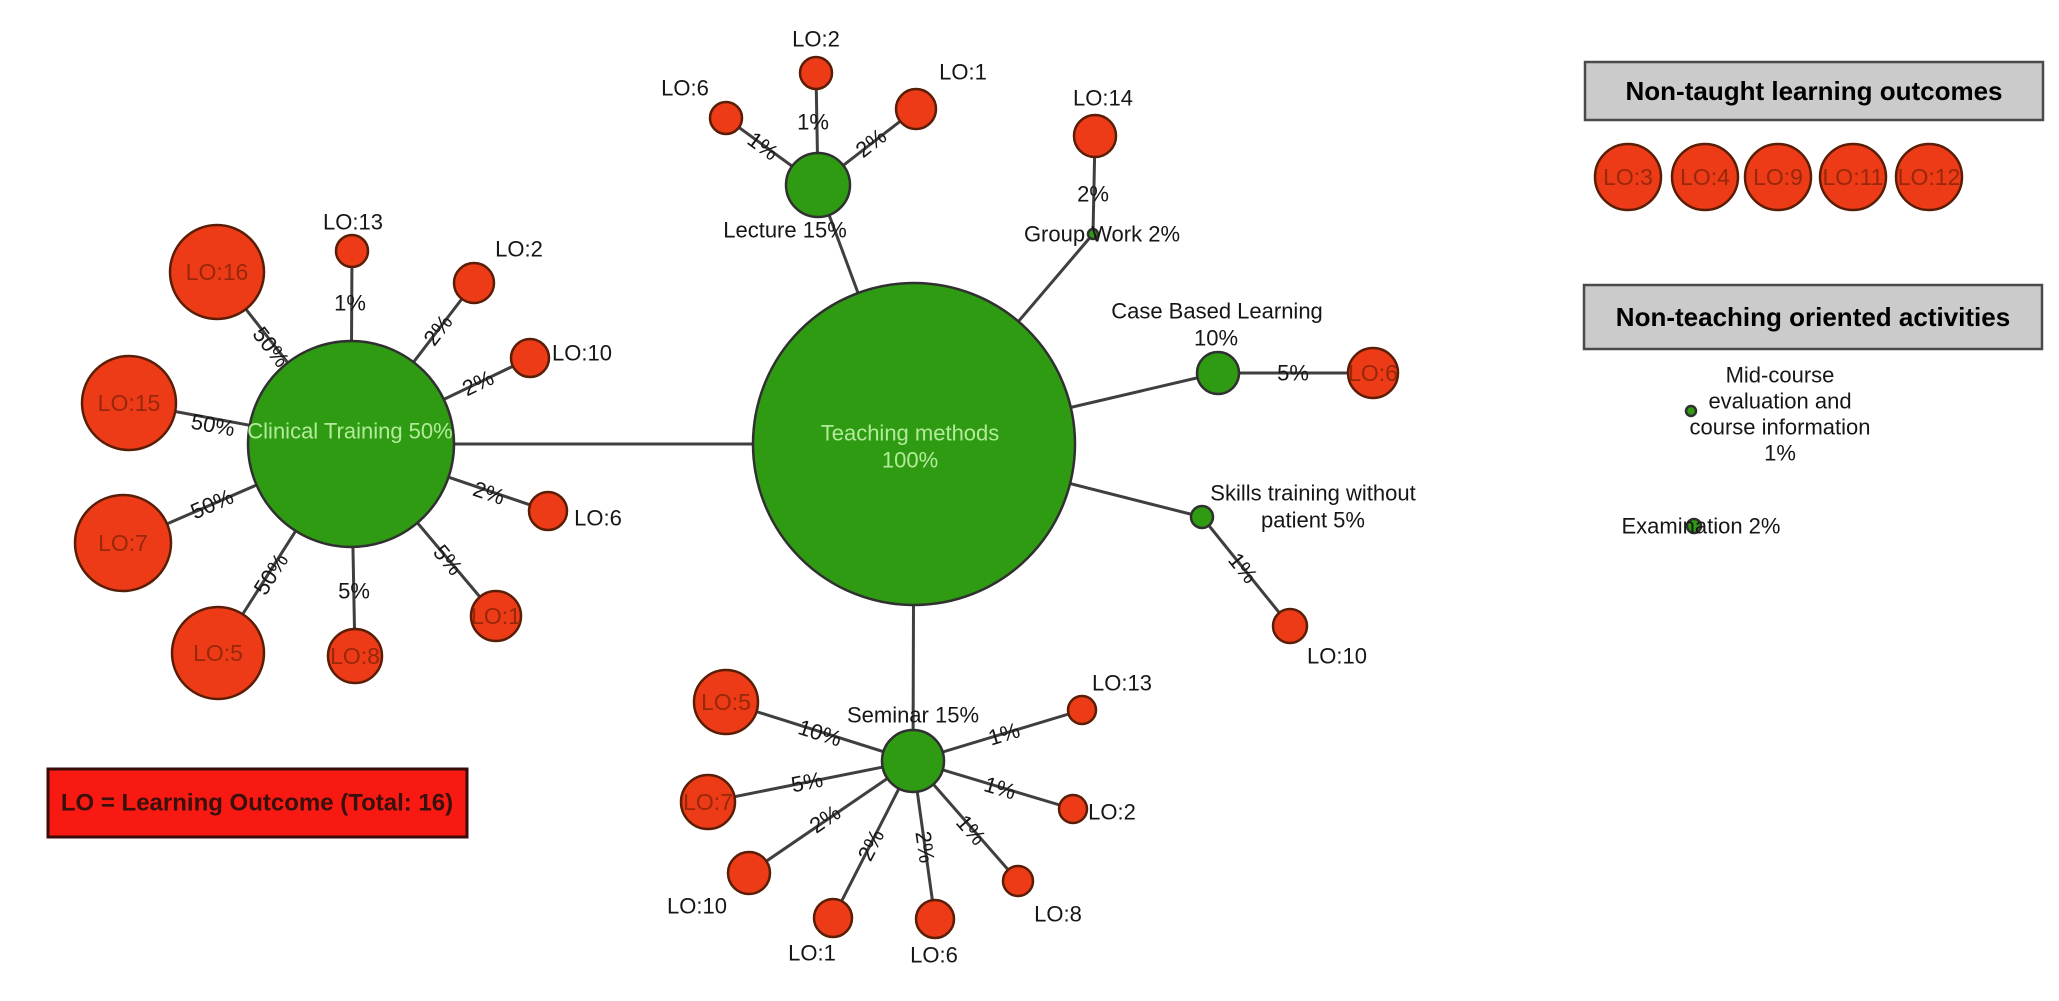 This screenshot has width=2059, height=1001. I want to click on outcome-label-clinical-lo16: LO:16, so click(217, 272).